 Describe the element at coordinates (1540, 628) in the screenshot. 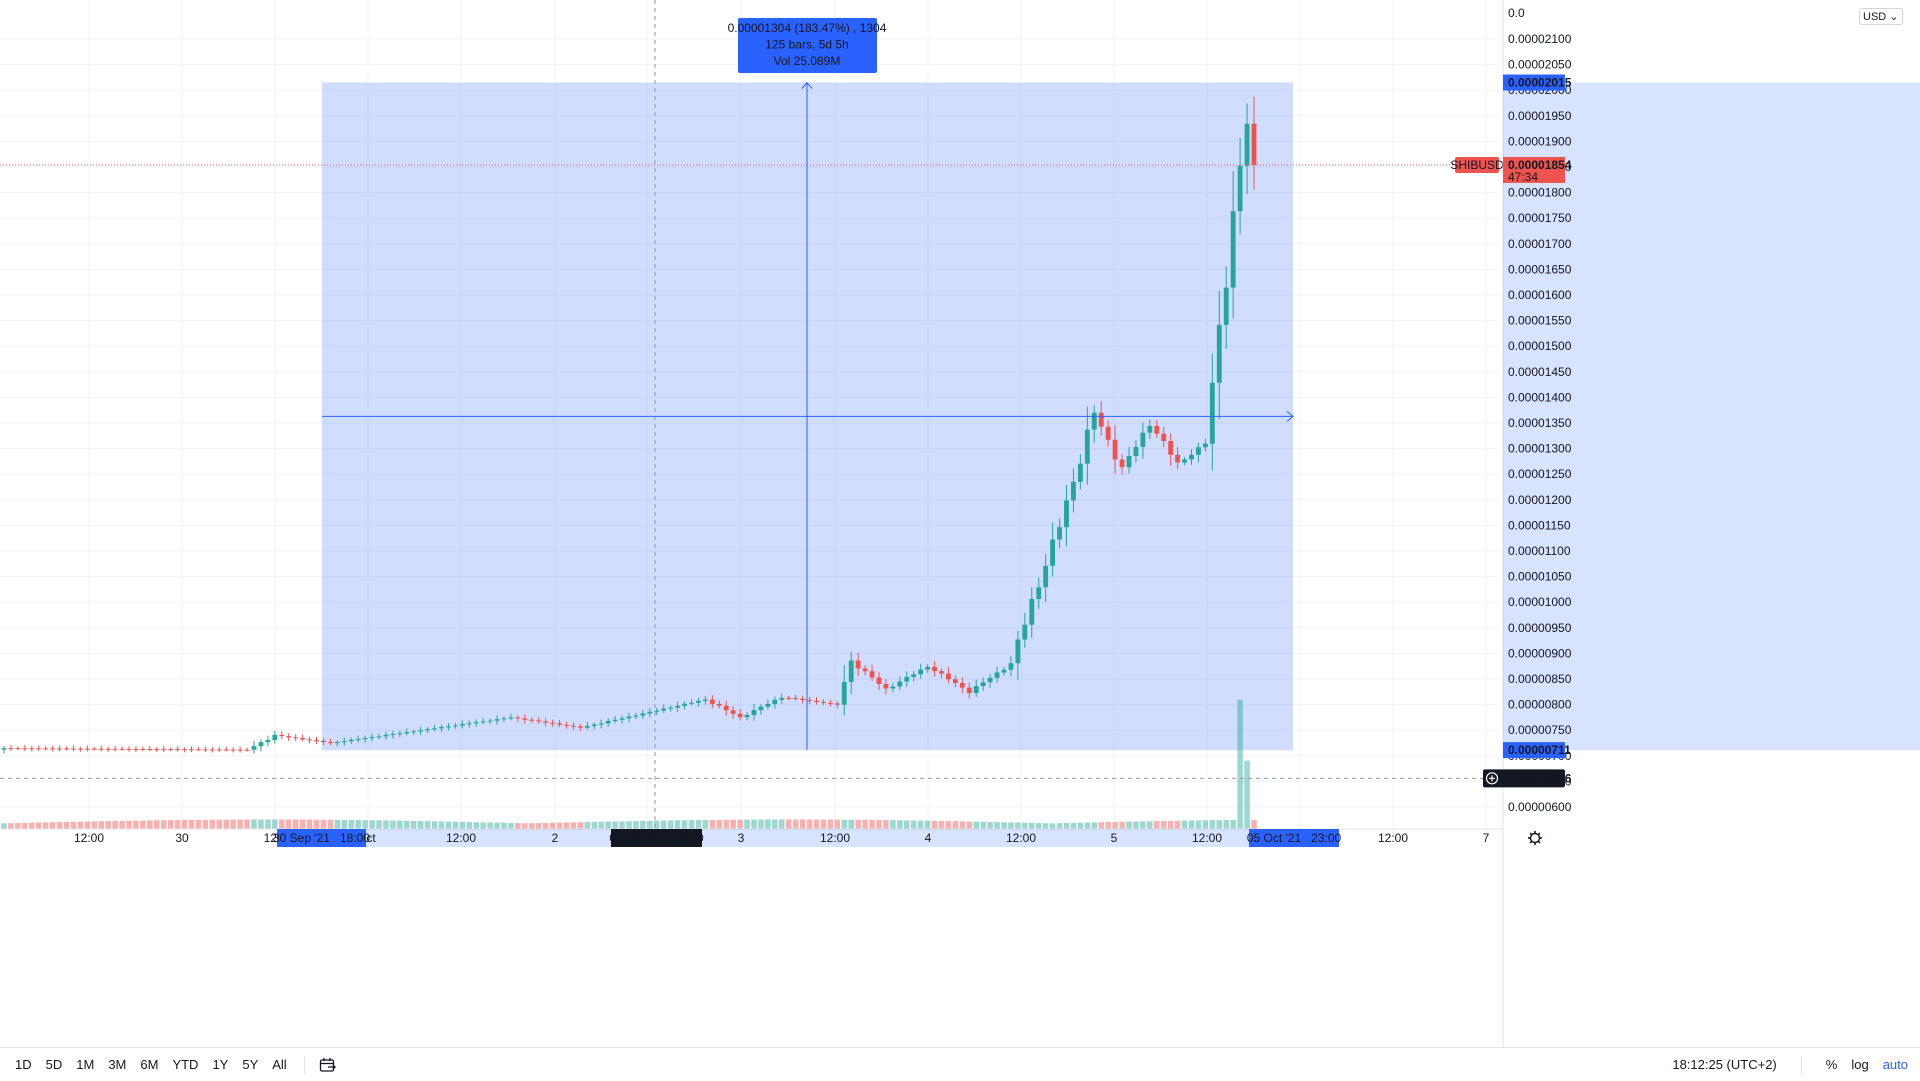

I see `price-tick-label: 0.00000950` at that location.